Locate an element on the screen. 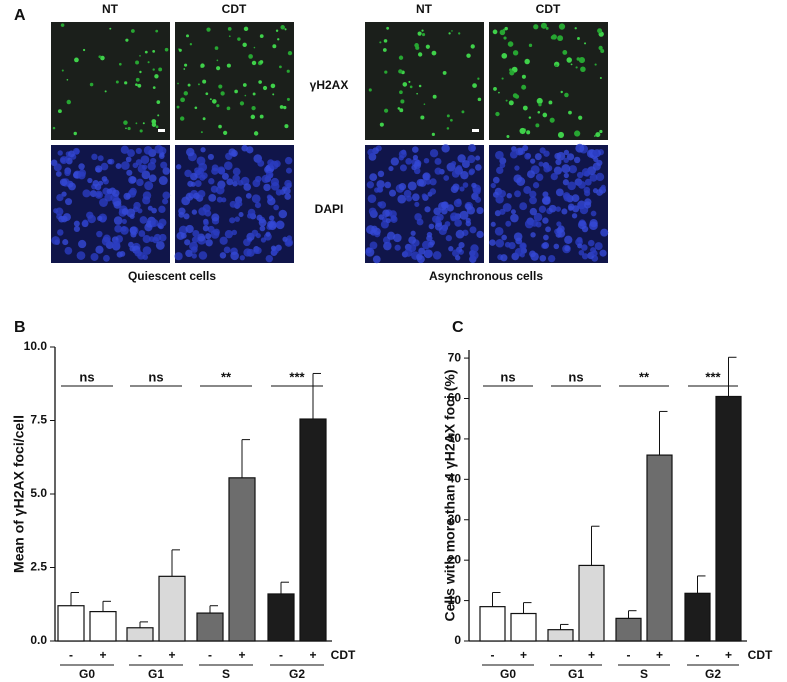 This screenshot has height=682, width=787. y-tick-label: 7.5 is located at coordinates (38, 420).